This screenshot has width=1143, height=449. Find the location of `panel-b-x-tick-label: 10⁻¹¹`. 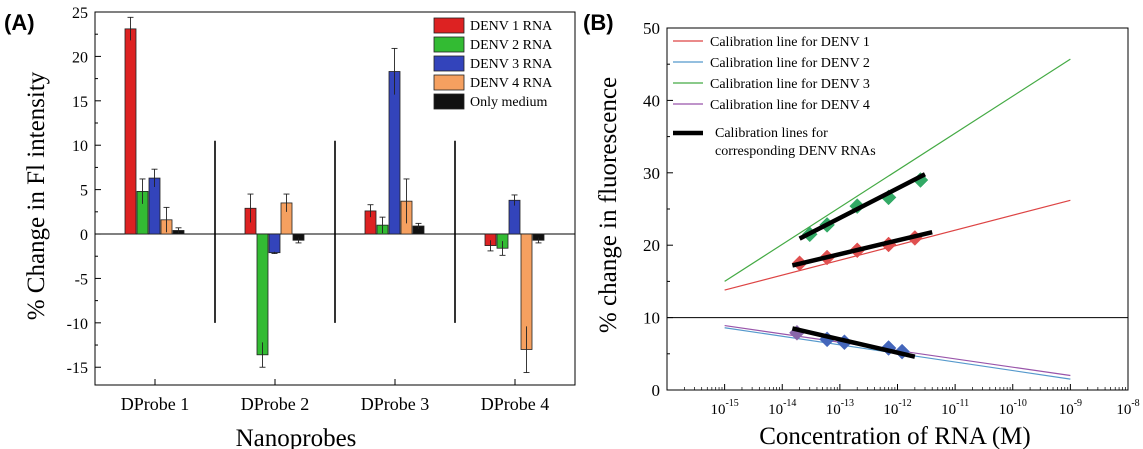

panel-b-x-tick-label: 10⁻¹¹ is located at coordinates (955, 408).